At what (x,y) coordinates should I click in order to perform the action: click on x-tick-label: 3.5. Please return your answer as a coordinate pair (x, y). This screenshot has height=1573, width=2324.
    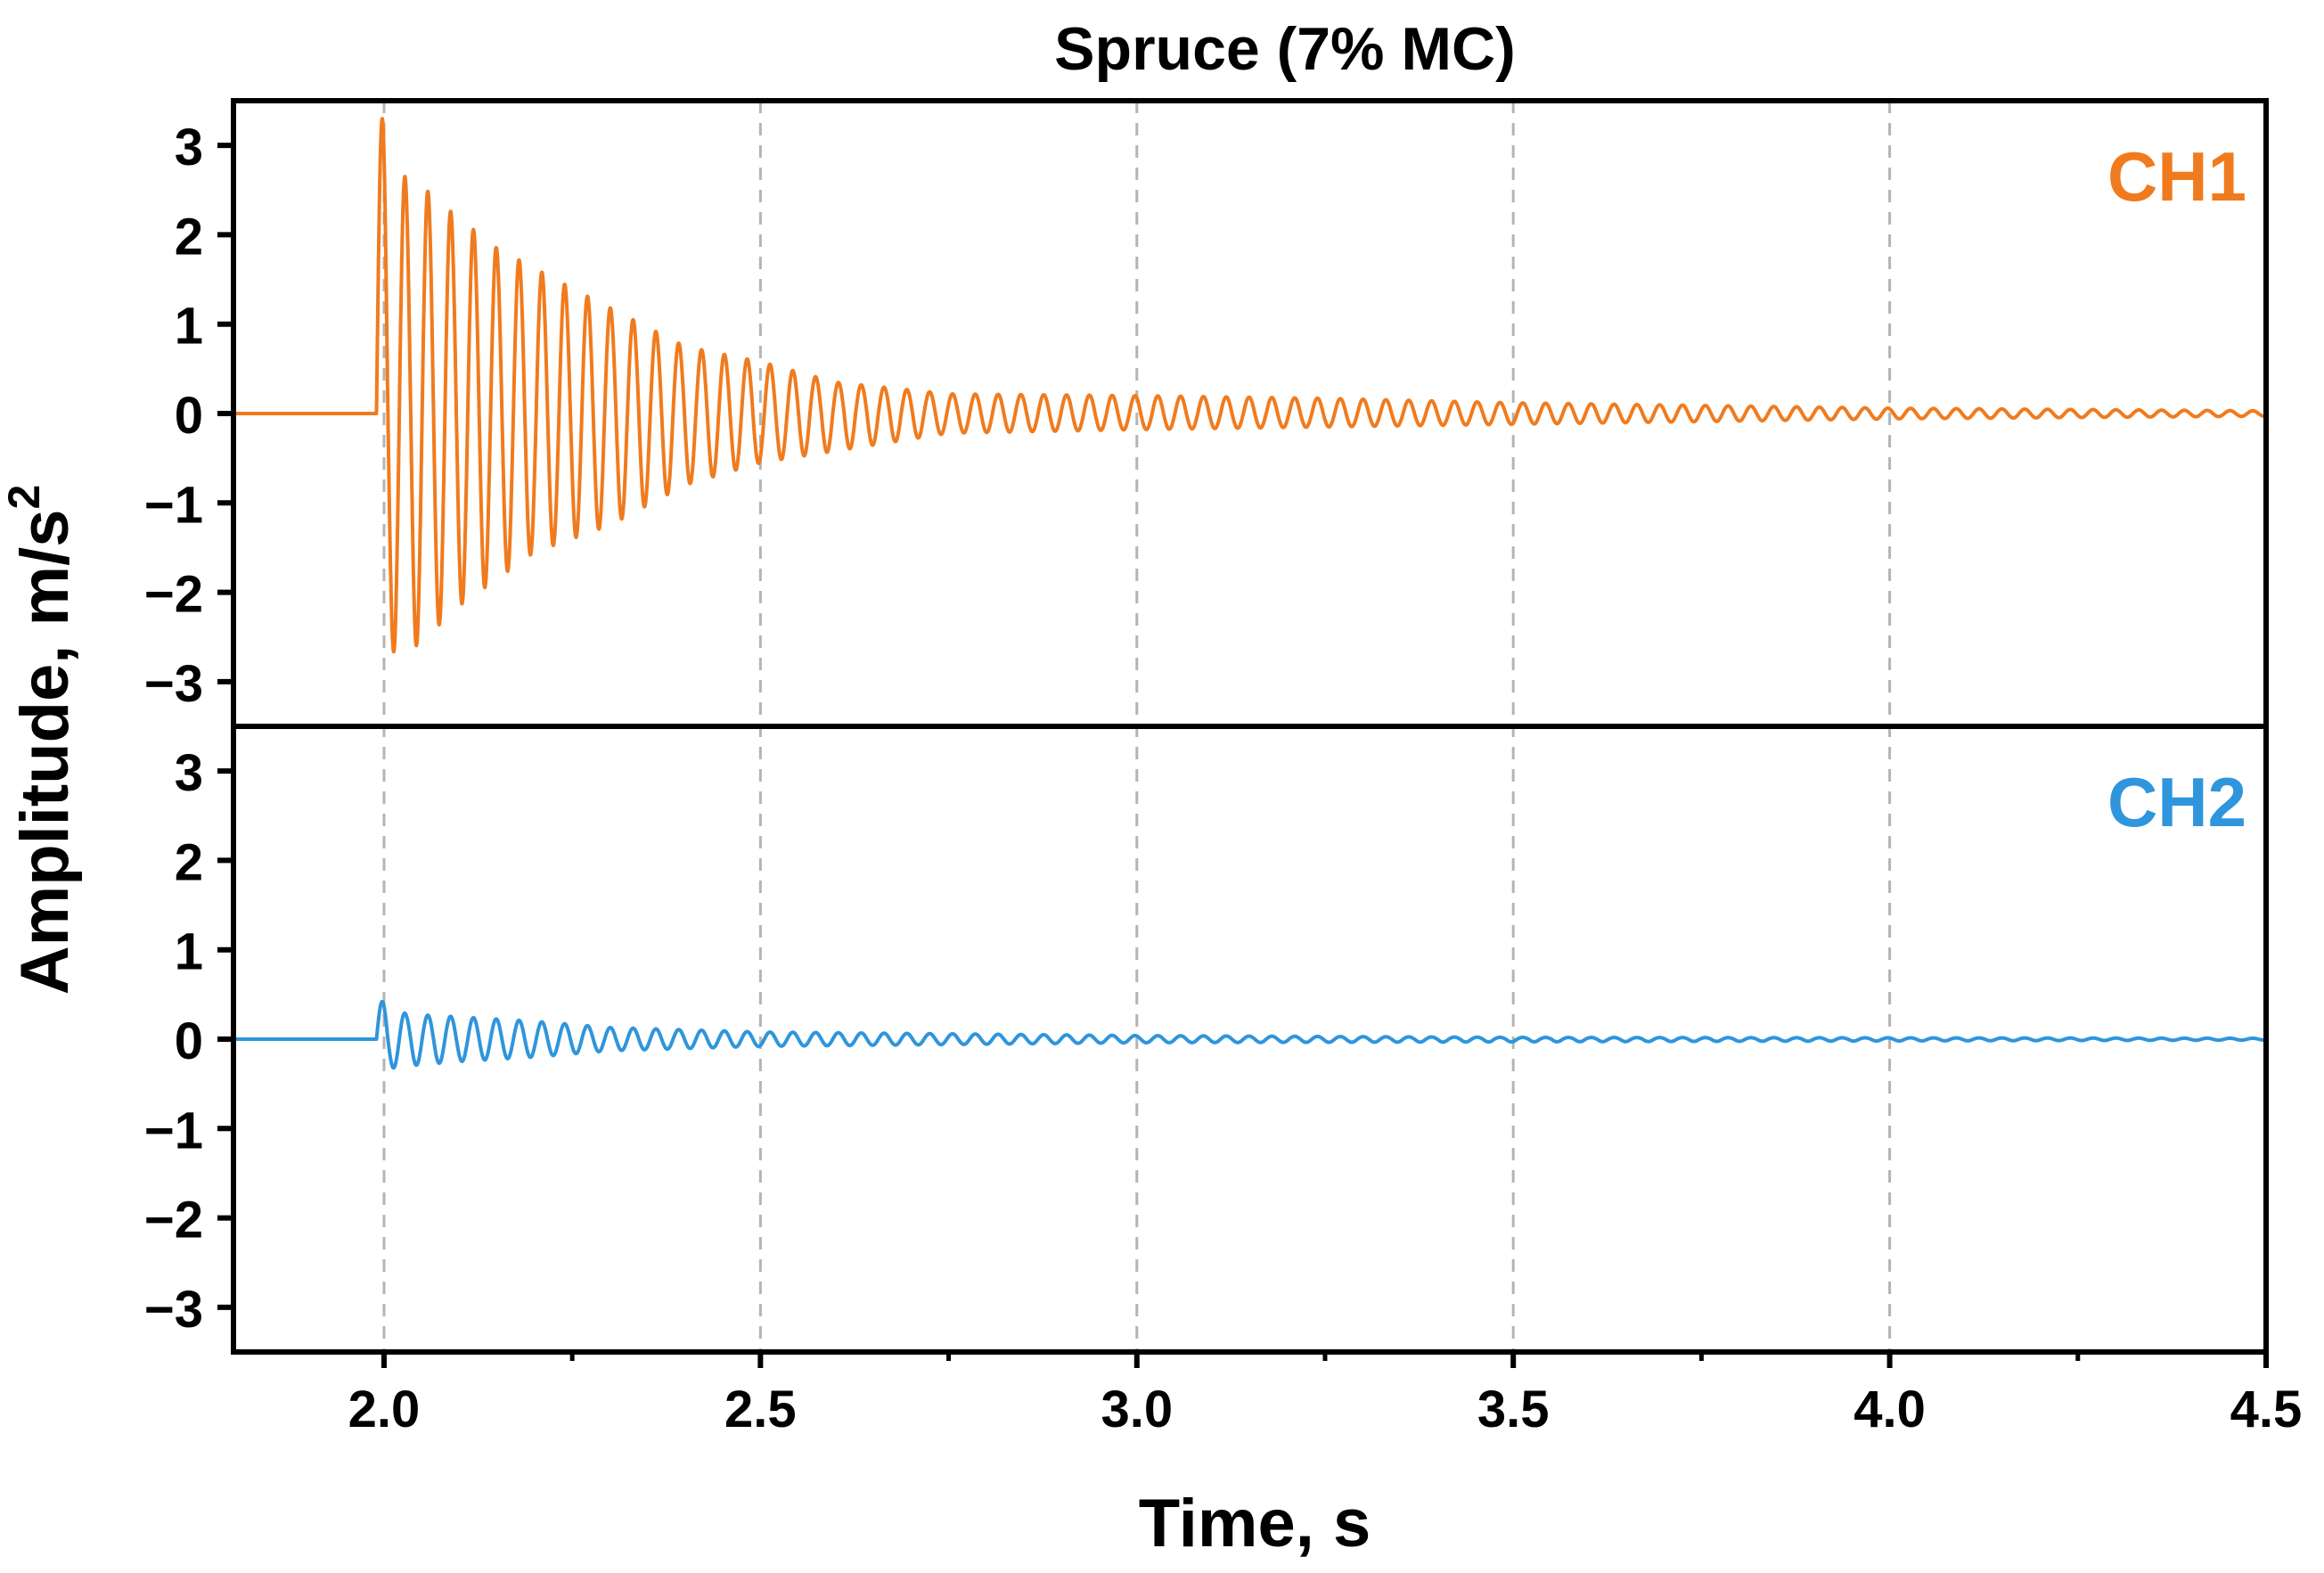
    Looking at the image, I should click on (1513, 1409).